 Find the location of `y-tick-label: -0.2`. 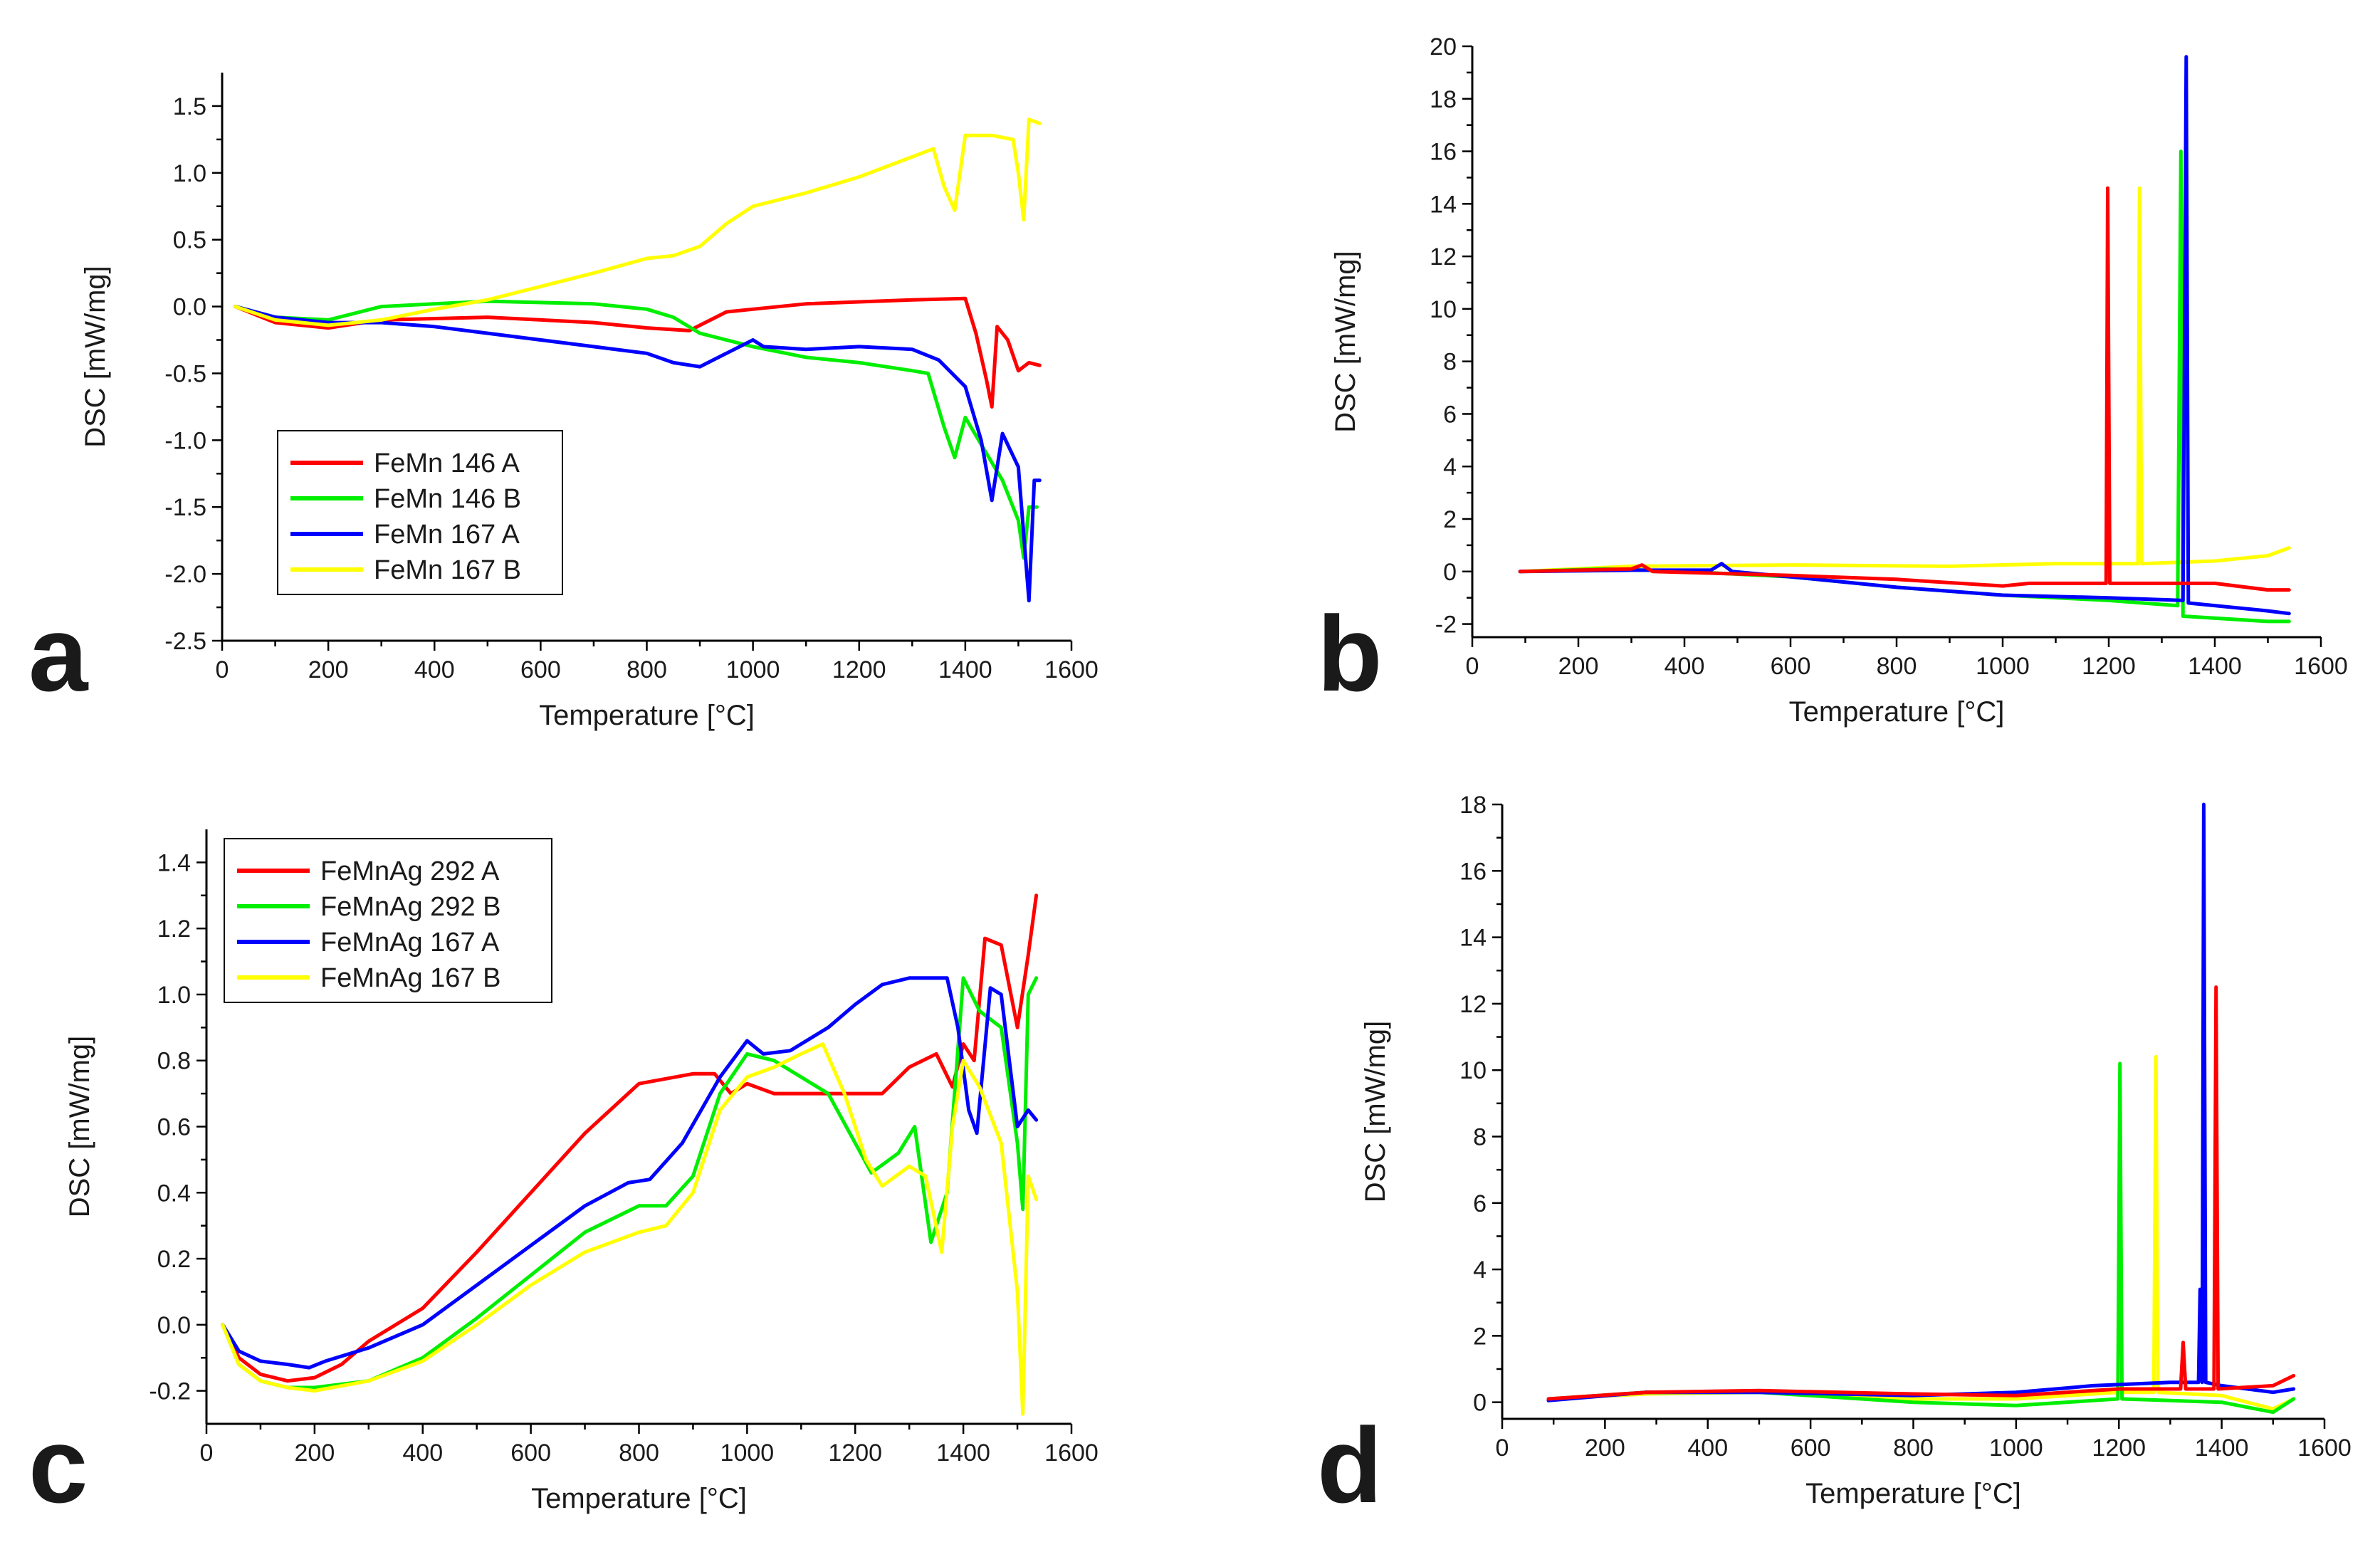

y-tick-label: -0.2 is located at coordinates (170, 1391).